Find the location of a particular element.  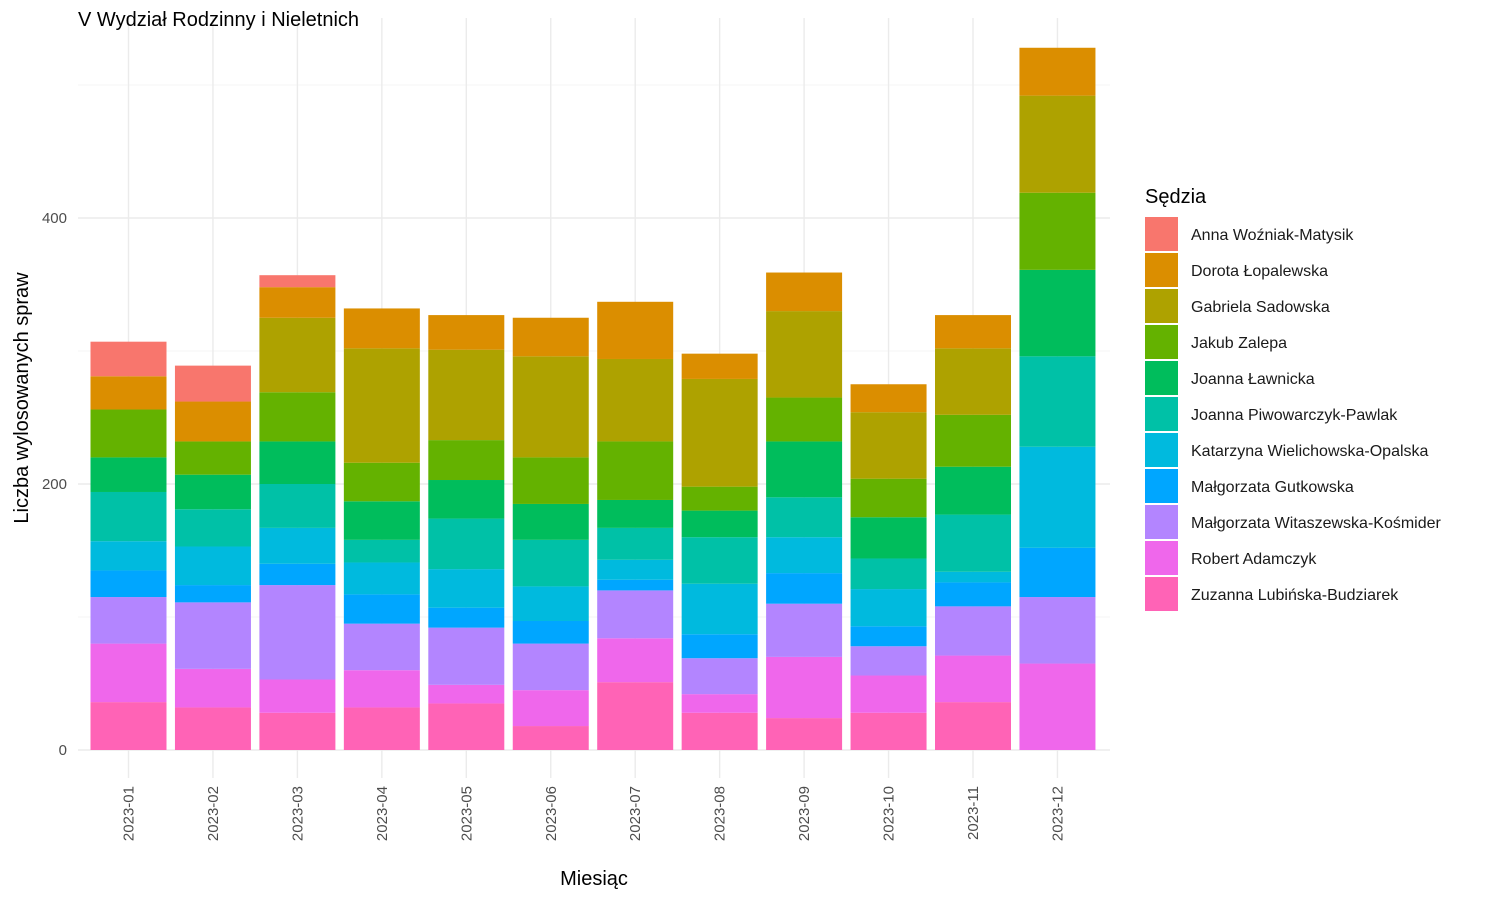

legend-label: Dorota Łopalewska is located at coordinates (1259, 271).